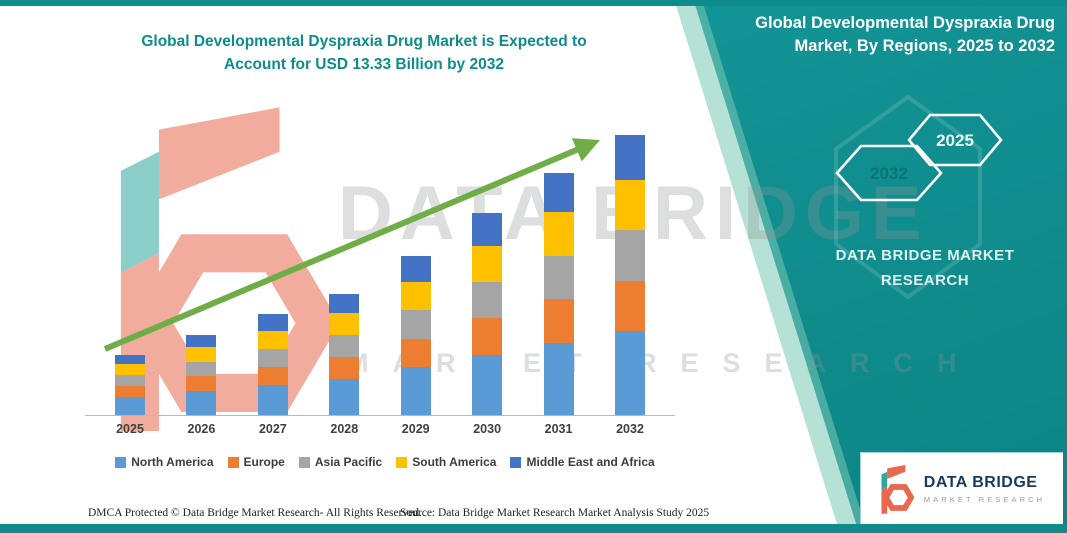 Image resolution: width=1067 pixels, height=533 pixels. I want to click on x-axis-labels: 2025 2026 2027 2028 2029 2030 2031 2032, so click(380, 432).